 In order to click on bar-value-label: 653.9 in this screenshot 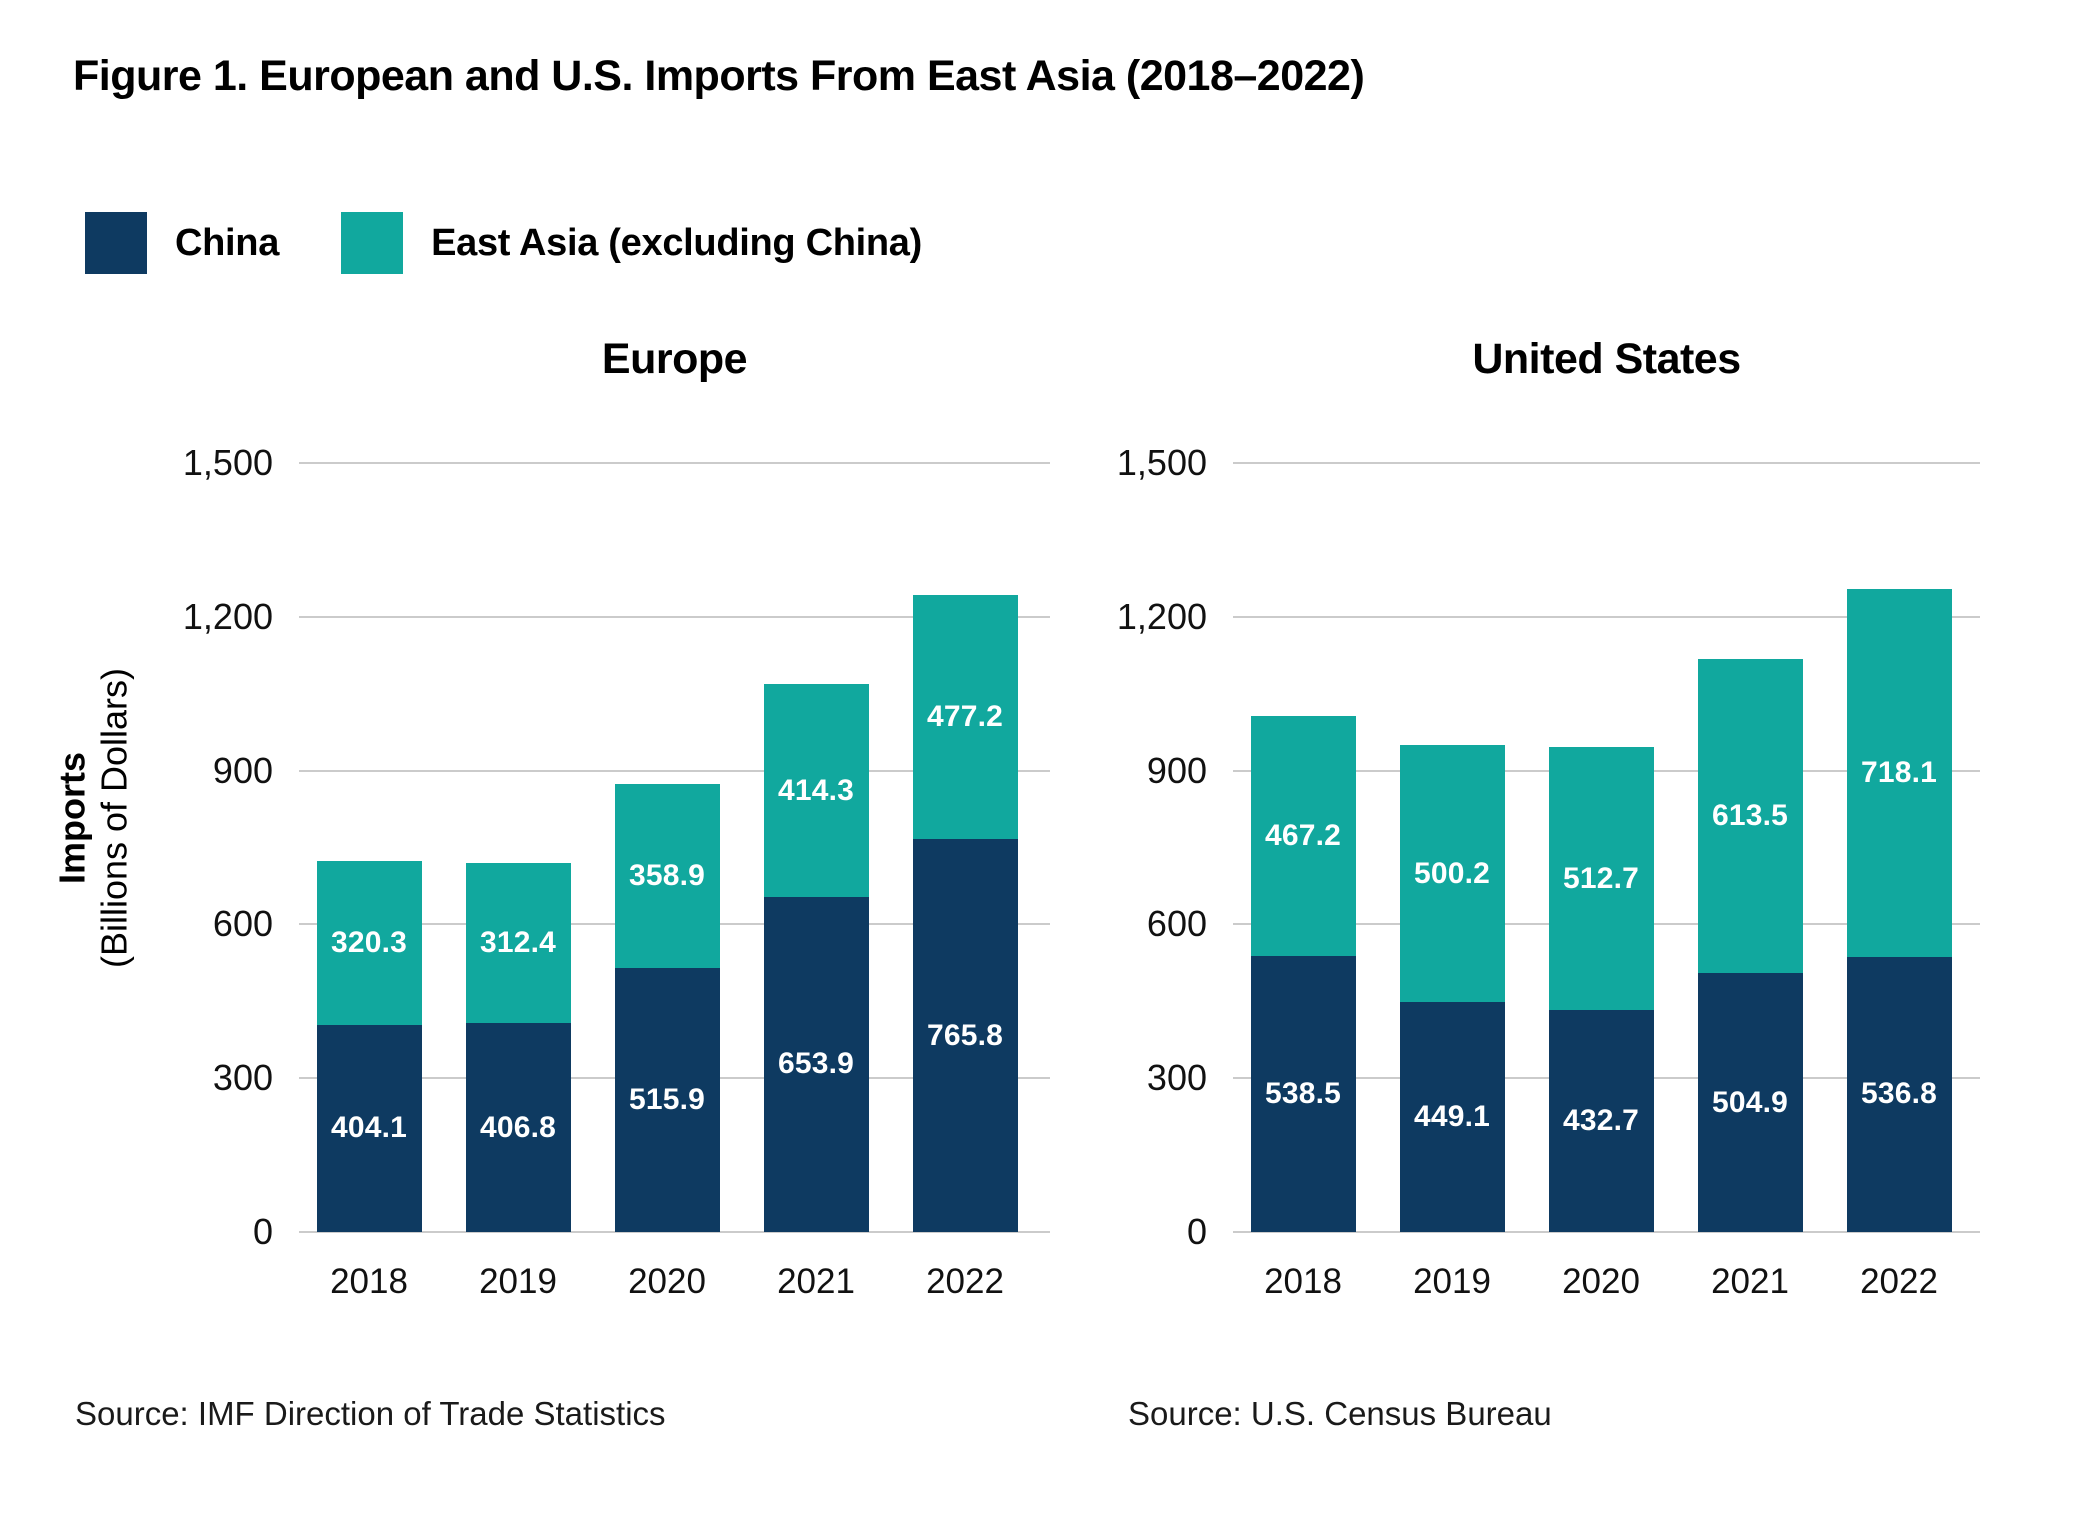, I will do `click(816, 1064)`.